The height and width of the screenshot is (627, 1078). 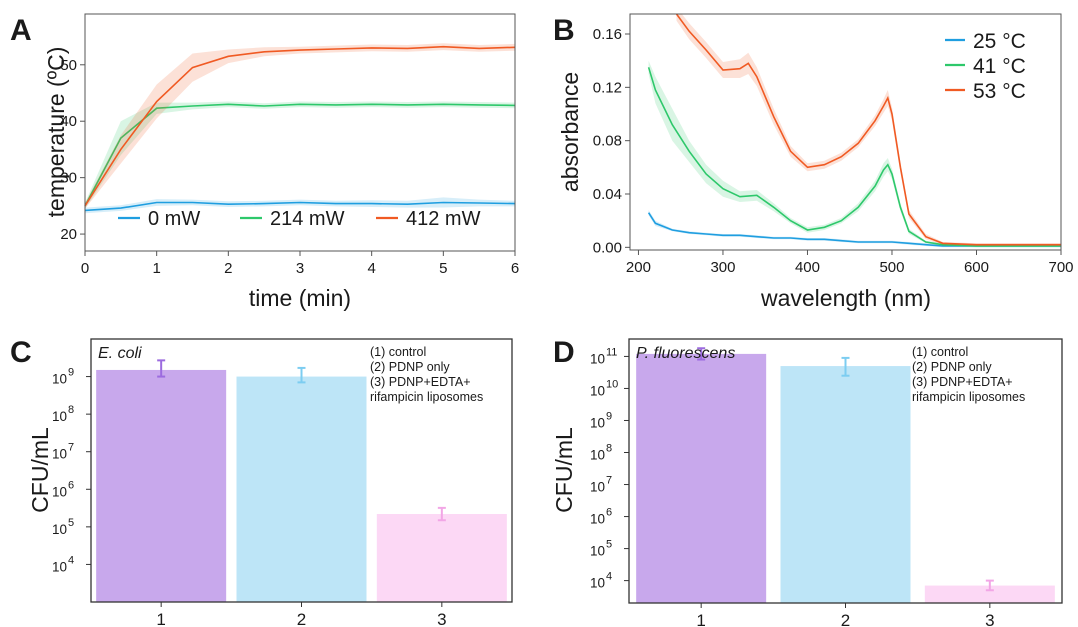 I want to click on panel-d-x-tick-label-3: 3, so click(x=989, y=619).